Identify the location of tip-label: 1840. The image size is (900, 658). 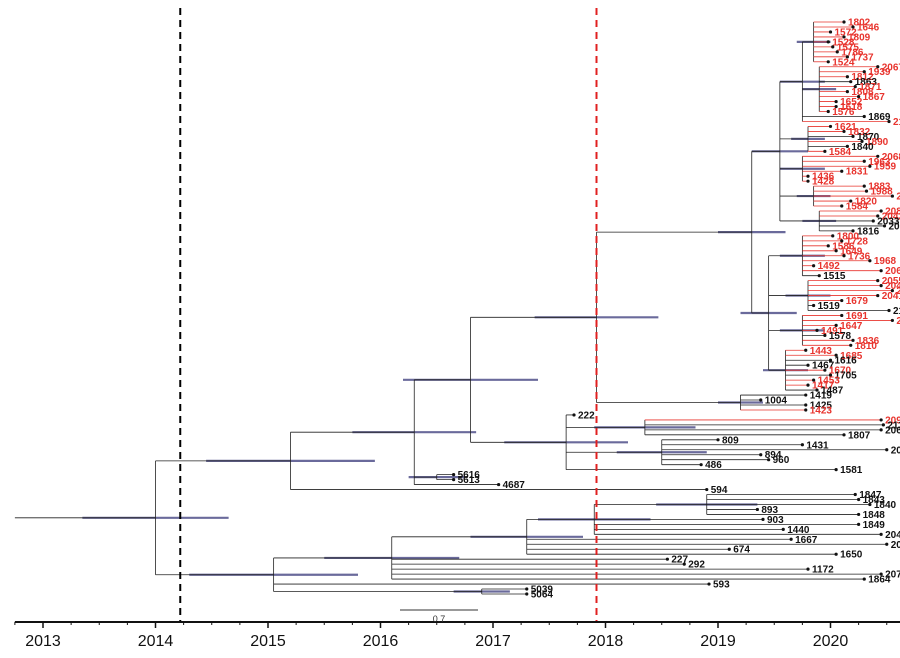
(862, 147).